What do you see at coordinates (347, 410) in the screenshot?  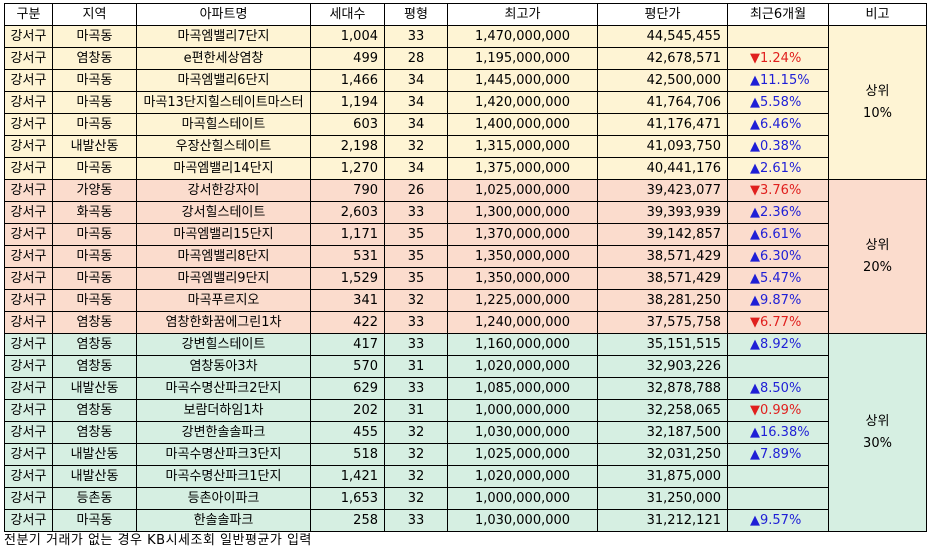 I see `households-cell: 202` at bounding box center [347, 410].